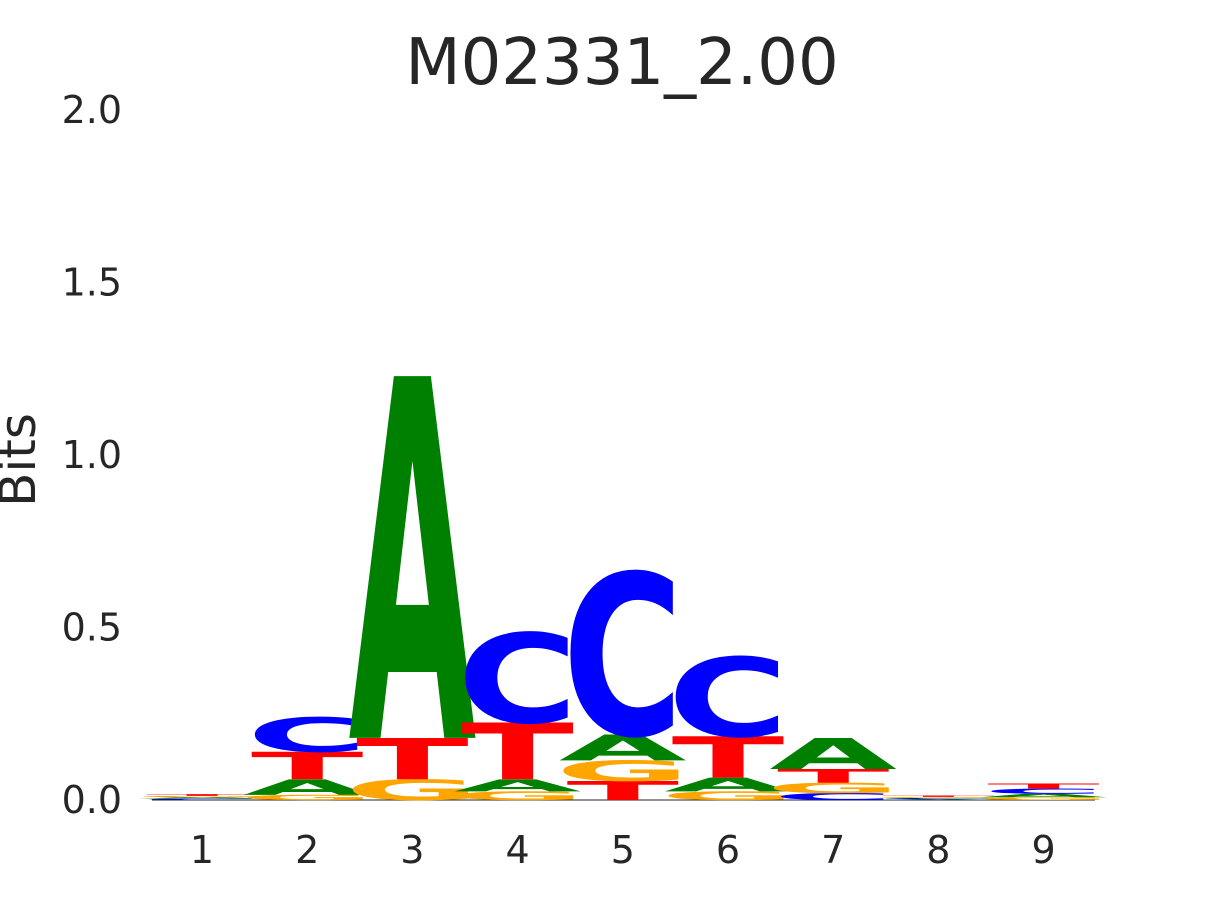  I want to click on x-tick-label: 6, so click(728, 850).